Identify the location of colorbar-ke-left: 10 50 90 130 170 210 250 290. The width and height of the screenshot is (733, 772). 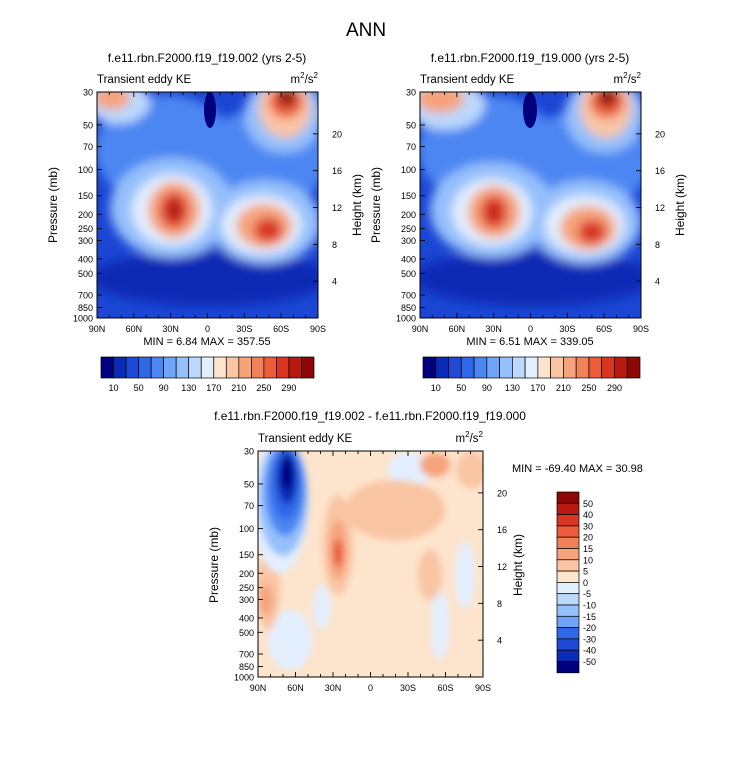
(207, 374).